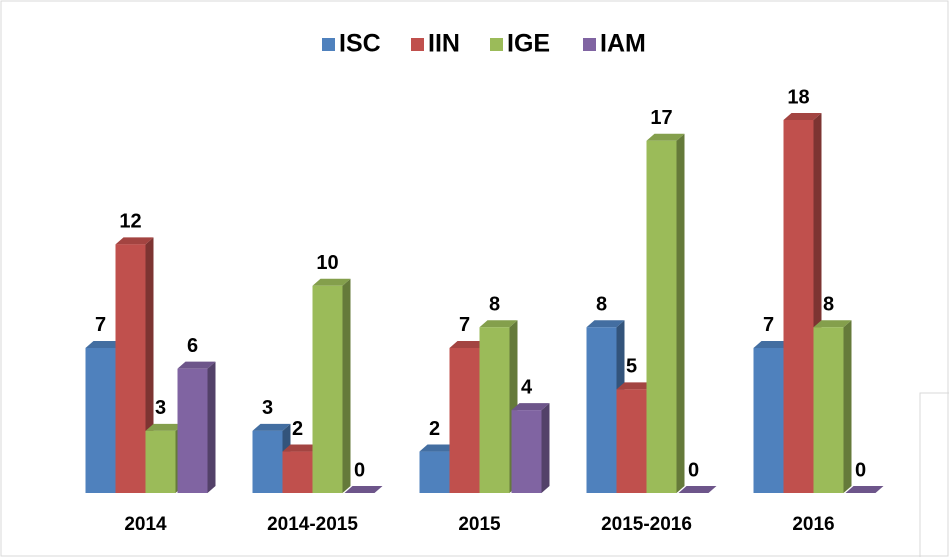  I want to click on value-label: 6, so click(192, 346).